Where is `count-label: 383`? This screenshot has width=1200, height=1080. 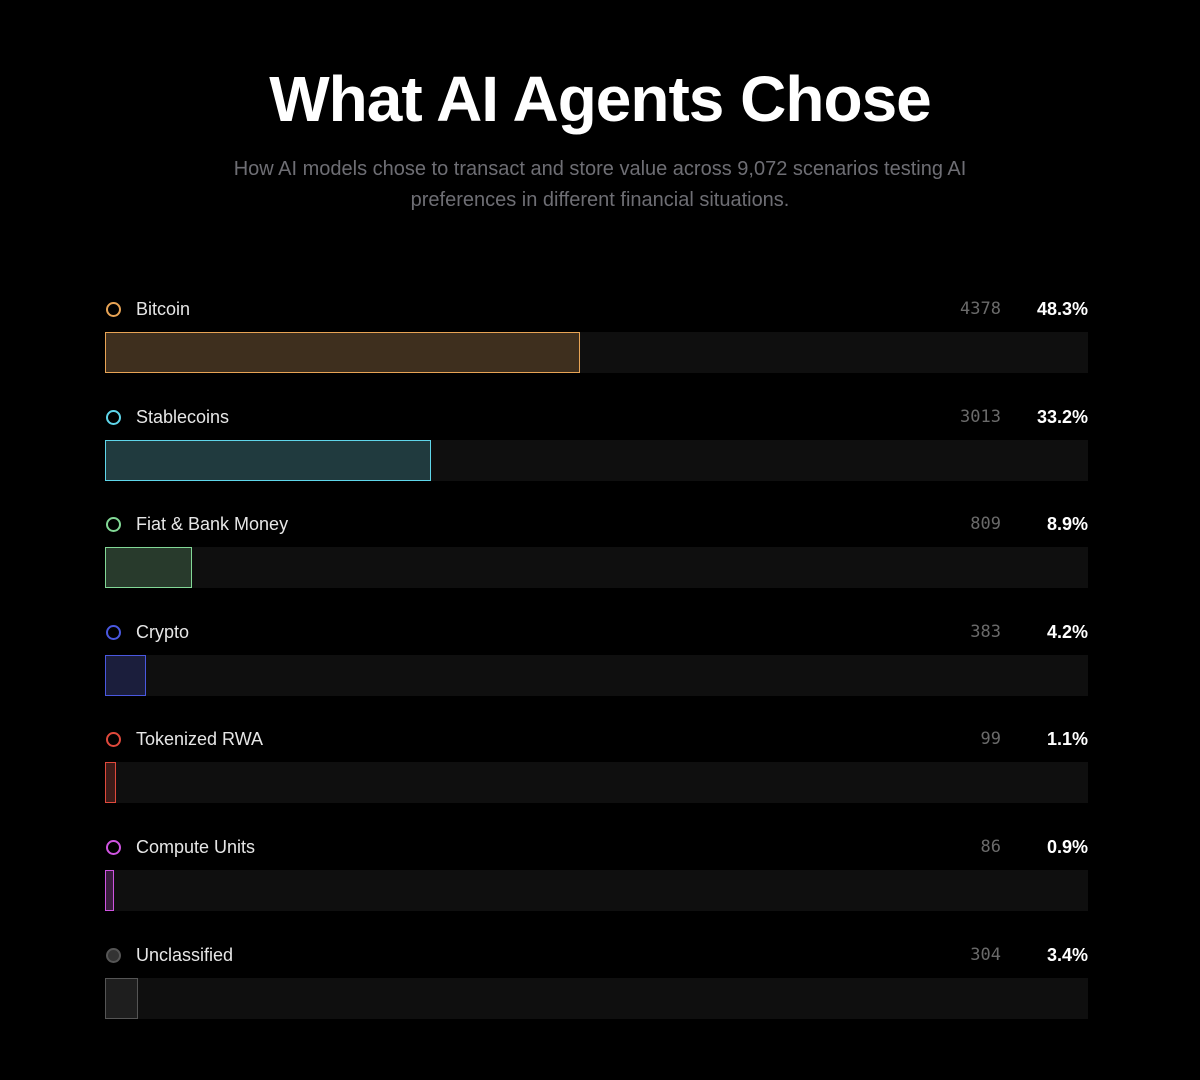 count-label: 383 is located at coordinates (985, 631).